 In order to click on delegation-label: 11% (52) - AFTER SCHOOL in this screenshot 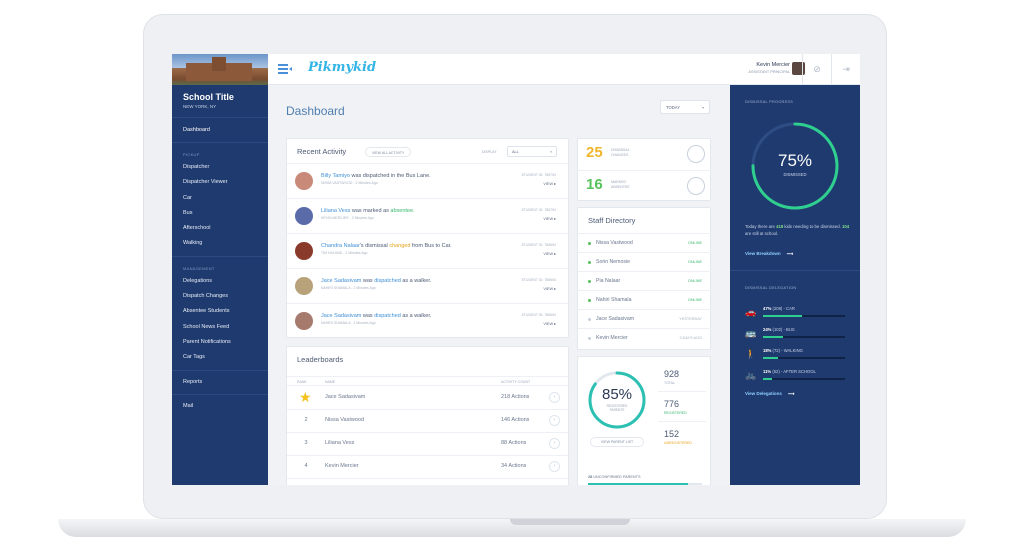, I will do `click(789, 371)`.